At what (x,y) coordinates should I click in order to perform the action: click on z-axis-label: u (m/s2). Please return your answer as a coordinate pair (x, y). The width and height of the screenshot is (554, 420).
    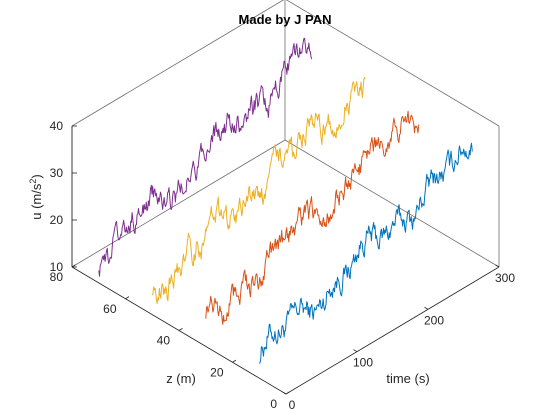
    Looking at the image, I should click on (36, 196).